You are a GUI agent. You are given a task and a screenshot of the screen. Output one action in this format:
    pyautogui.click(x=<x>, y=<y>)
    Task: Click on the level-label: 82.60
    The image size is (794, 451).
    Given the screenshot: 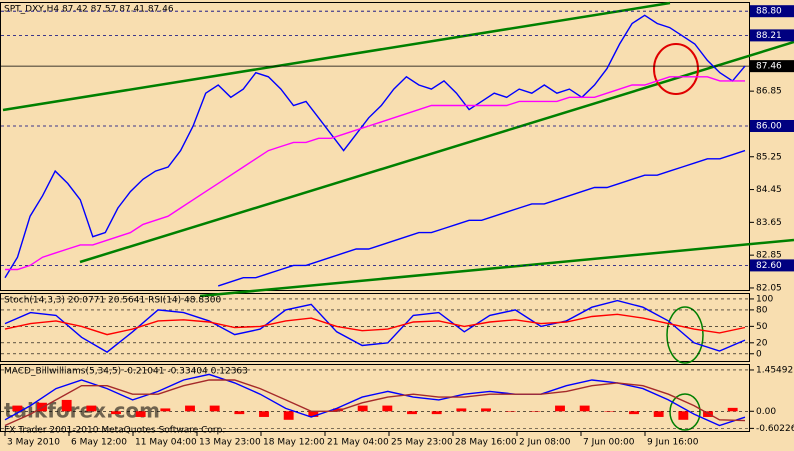 What is the action you would take?
    pyautogui.click(x=769, y=266)
    